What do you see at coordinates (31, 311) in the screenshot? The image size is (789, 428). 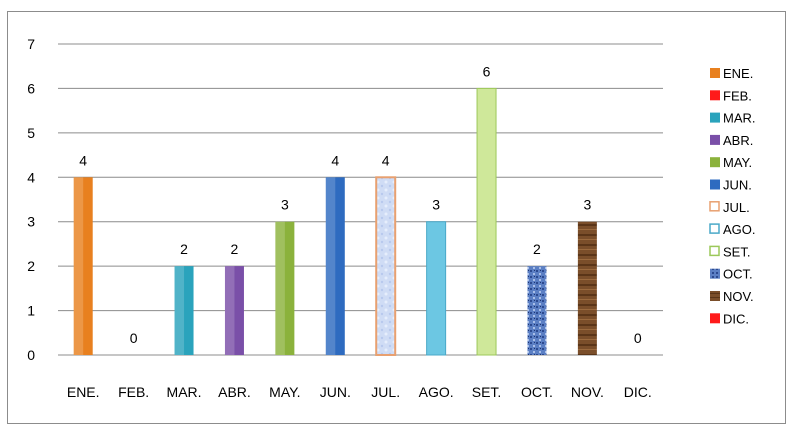 I see `y-tick-label: 1` at bounding box center [31, 311].